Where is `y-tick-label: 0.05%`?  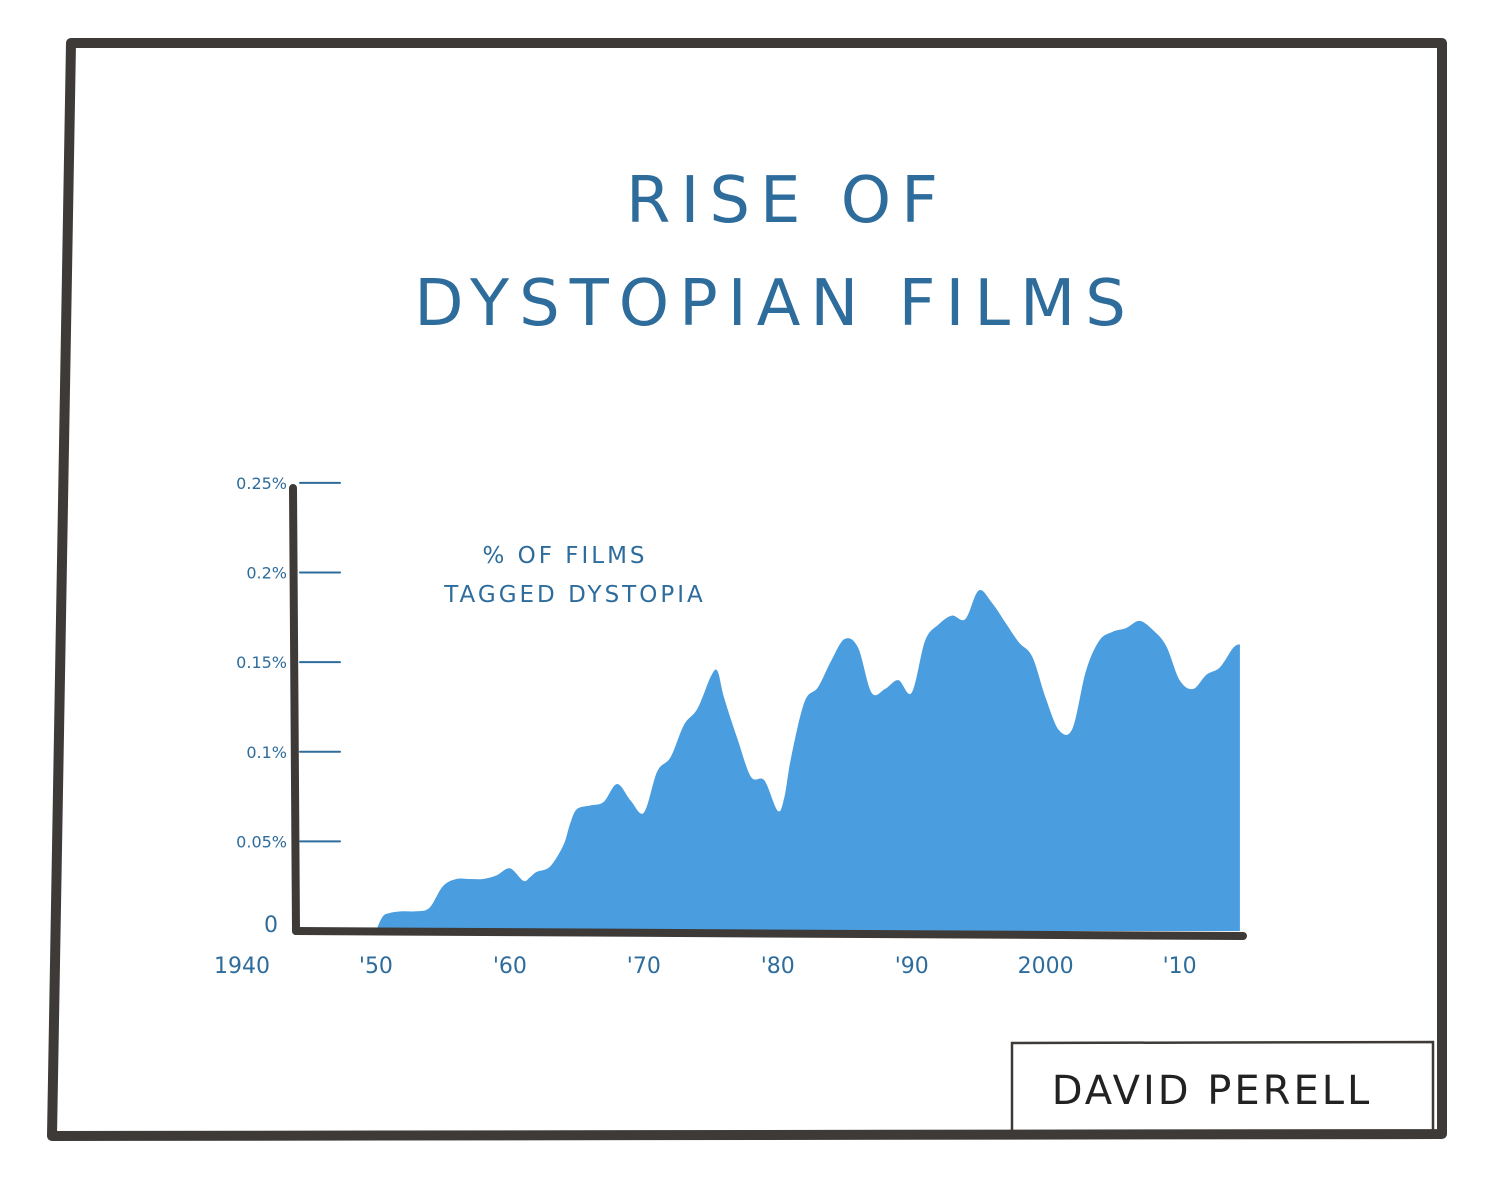
y-tick-label: 0.05% is located at coordinates (261, 841).